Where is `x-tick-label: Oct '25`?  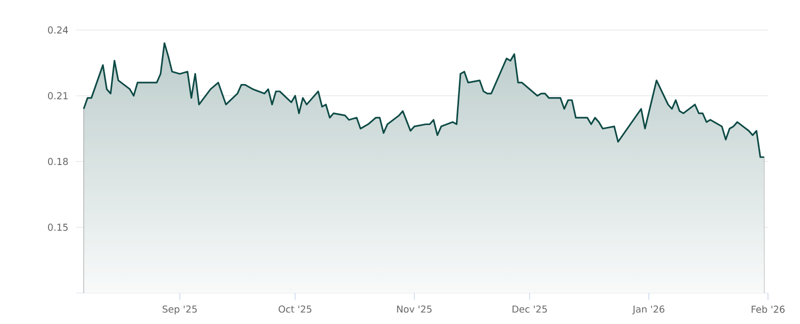 x-tick-label: Oct '25 is located at coordinates (295, 309).